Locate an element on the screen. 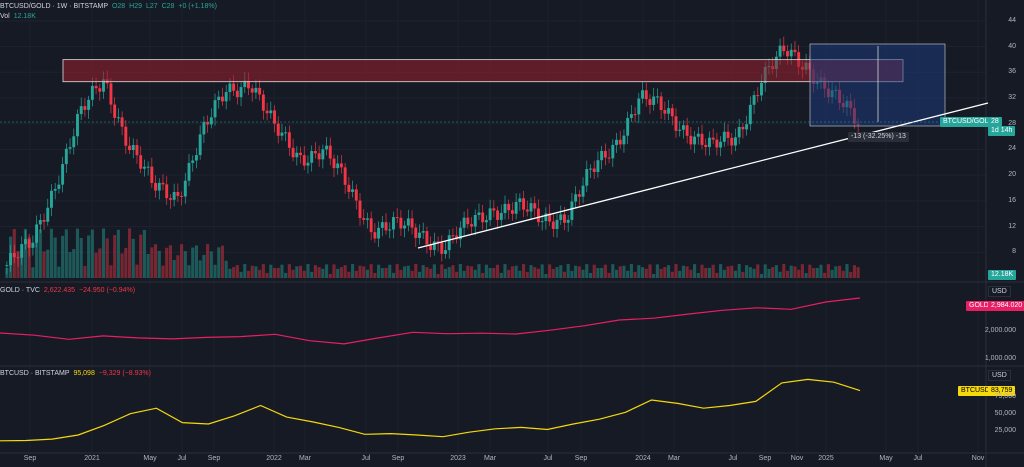 Image resolution: width=1024 pixels, height=467 pixels. btc-legend: BTCUSD · BITSTAMP 95,098 −9,329 (−8.93%) is located at coordinates (76, 373).